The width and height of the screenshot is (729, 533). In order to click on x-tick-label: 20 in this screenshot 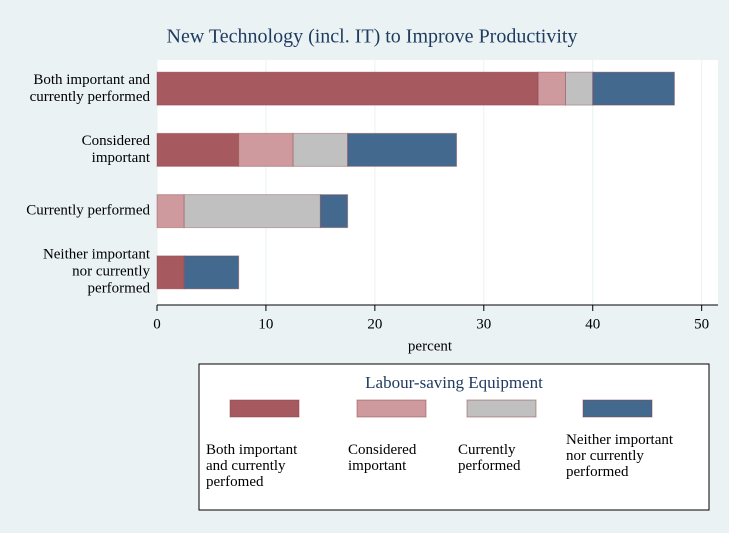, I will do `click(374, 324)`.